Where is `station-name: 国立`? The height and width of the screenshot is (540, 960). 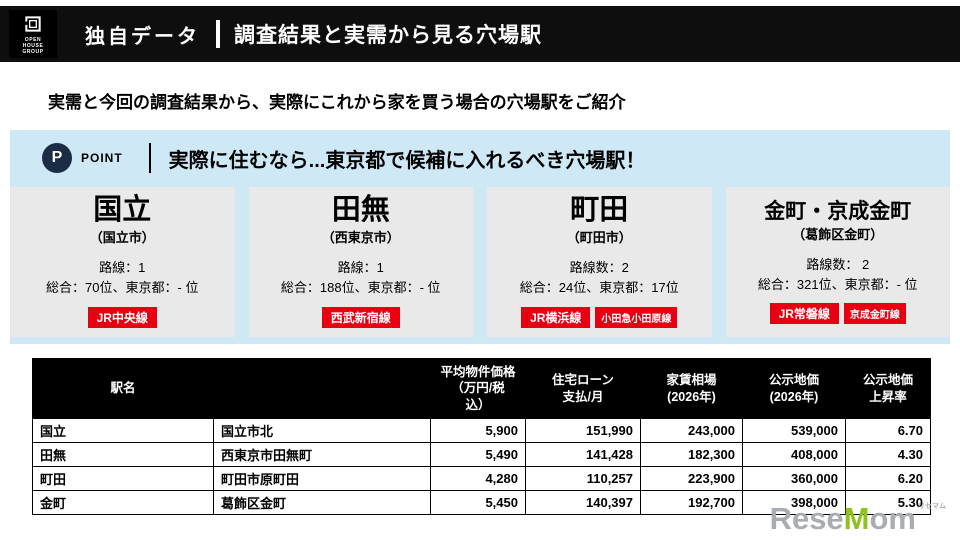
station-name: 国立 is located at coordinates (122, 210).